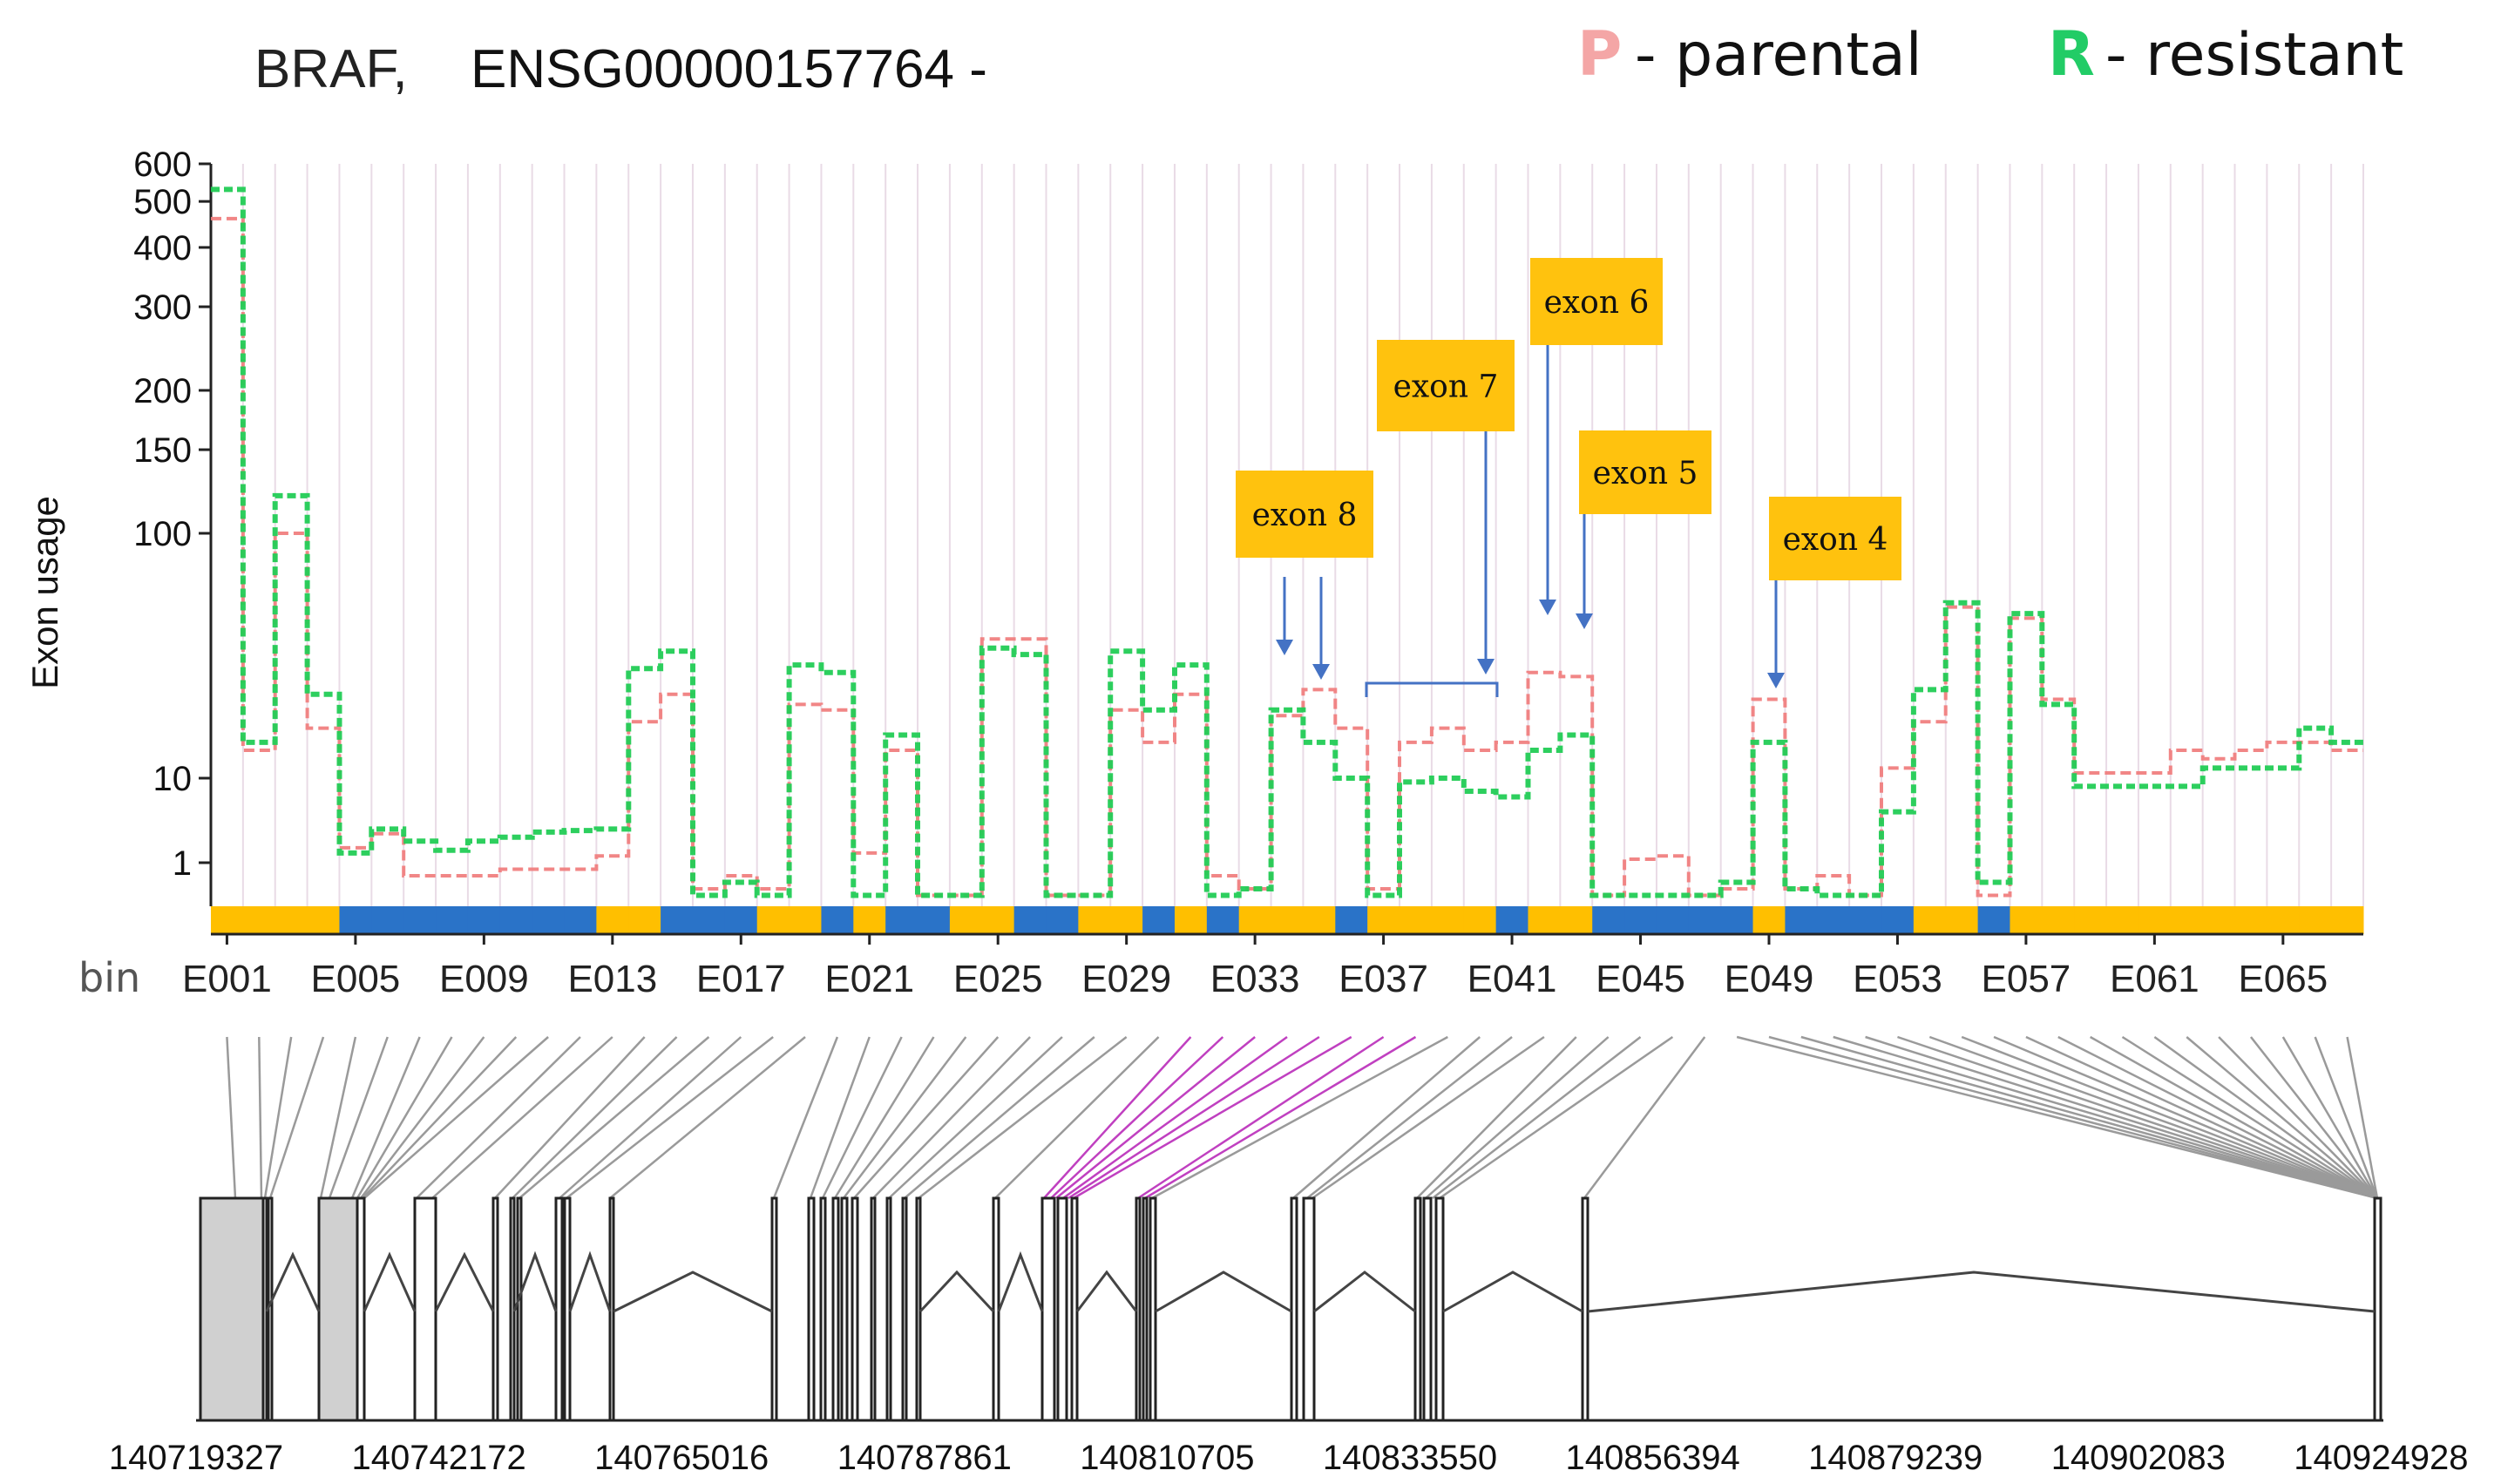  Describe the element at coordinates (741, 979) in the screenshot. I see `bin-tick-label: E017` at that location.